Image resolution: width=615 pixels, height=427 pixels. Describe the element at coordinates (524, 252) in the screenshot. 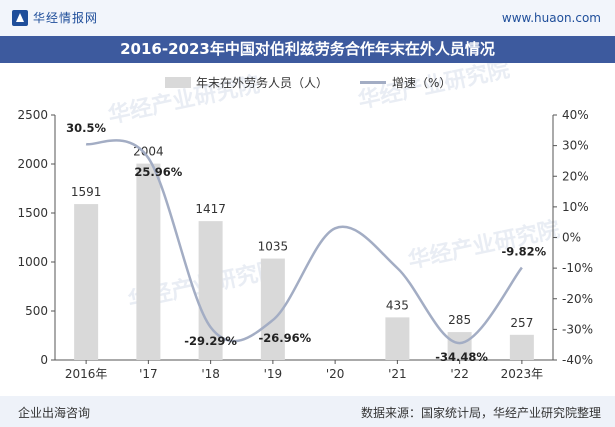

I see `line-value-label: -9.82%` at that location.